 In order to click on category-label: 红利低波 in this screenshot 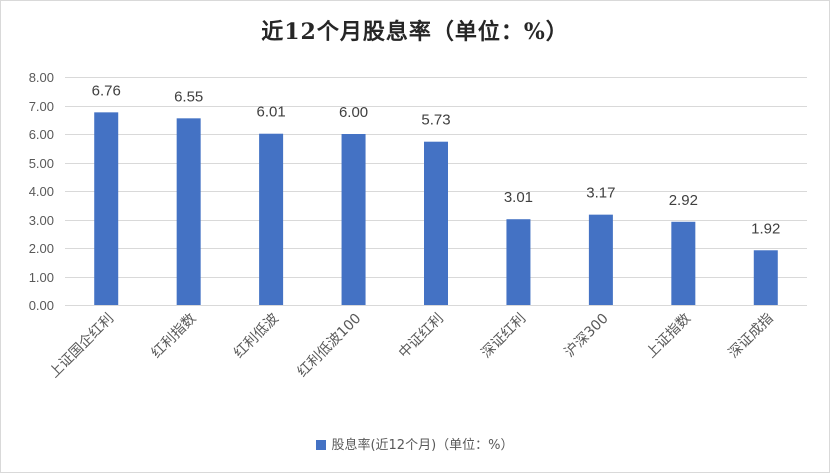, I will do `click(256, 336)`.